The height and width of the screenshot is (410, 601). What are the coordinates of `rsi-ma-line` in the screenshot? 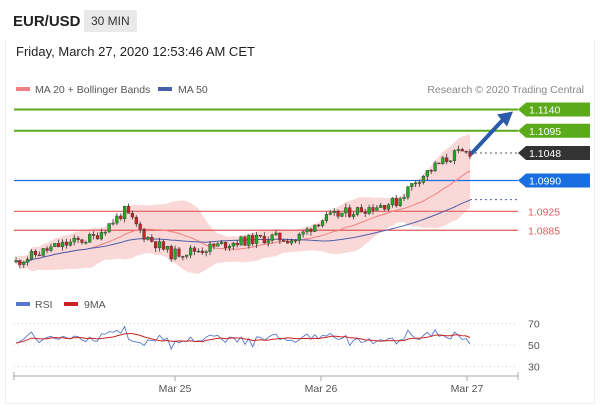 It's located at (243, 339).